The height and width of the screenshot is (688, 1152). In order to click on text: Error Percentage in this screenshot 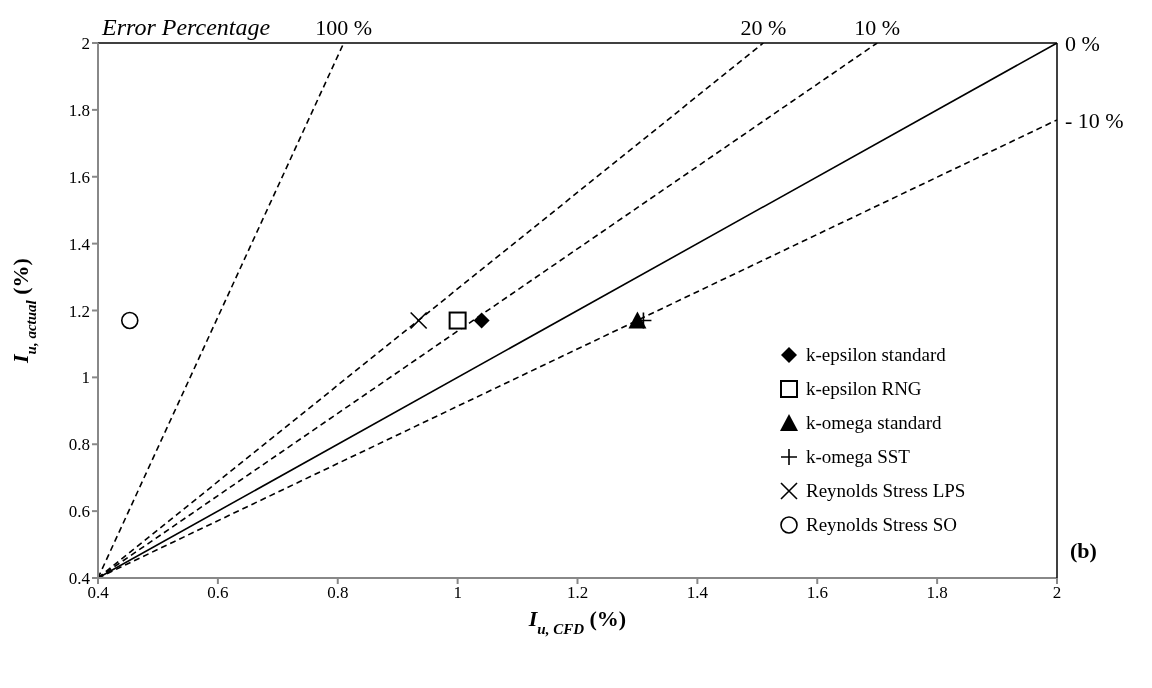, I will do `click(186, 27)`.